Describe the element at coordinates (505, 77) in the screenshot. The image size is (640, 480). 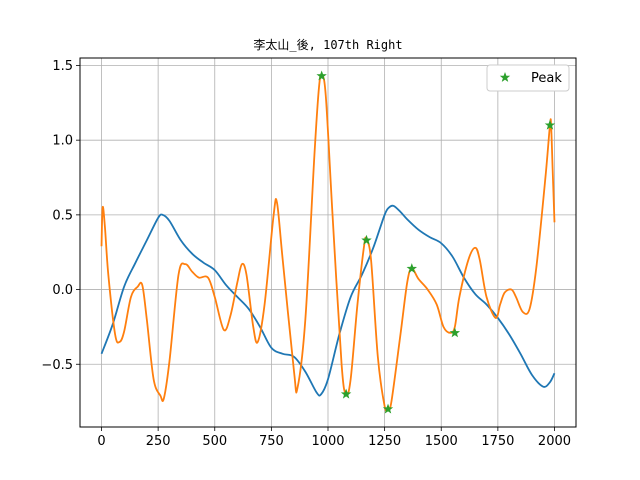
I see `legend-peak-marker` at that location.